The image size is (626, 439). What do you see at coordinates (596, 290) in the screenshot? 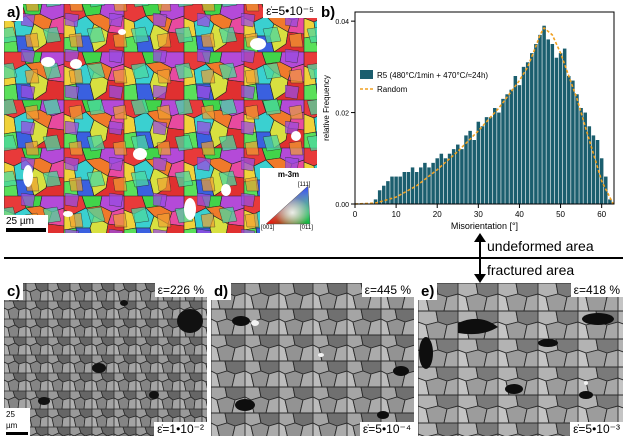
I see `panel-e-strain: ε=418 %` at bounding box center [596, 290].